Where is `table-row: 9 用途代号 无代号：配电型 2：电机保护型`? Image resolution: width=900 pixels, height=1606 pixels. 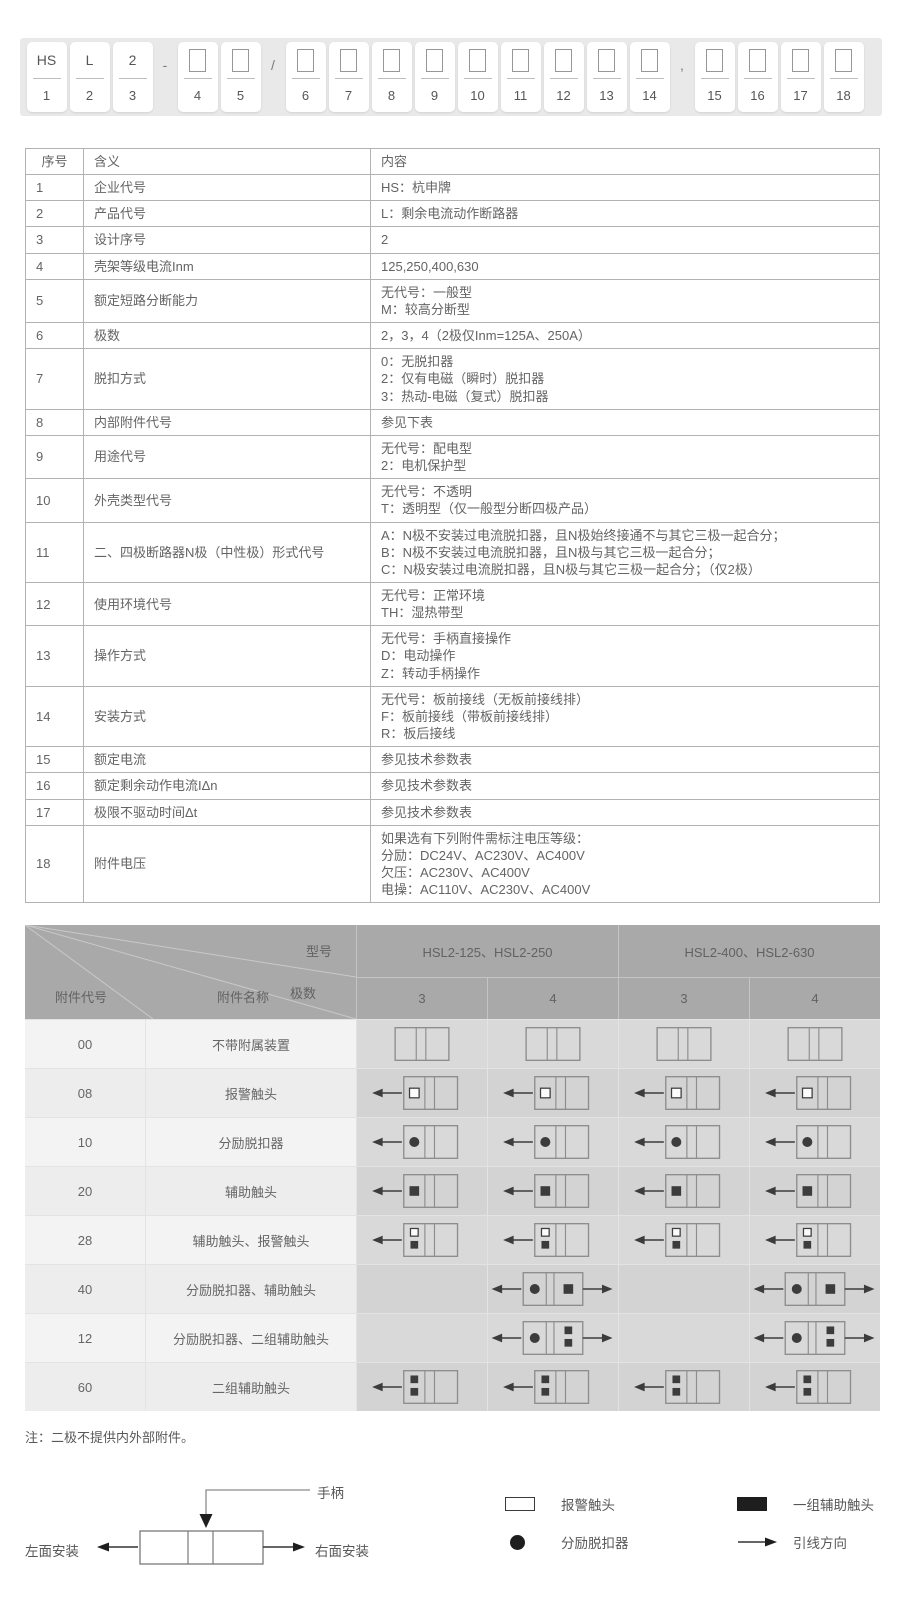 table-row: 9 用途代号 无代号：配电型 2：电机保护型 is located at coordinates (452, 457).